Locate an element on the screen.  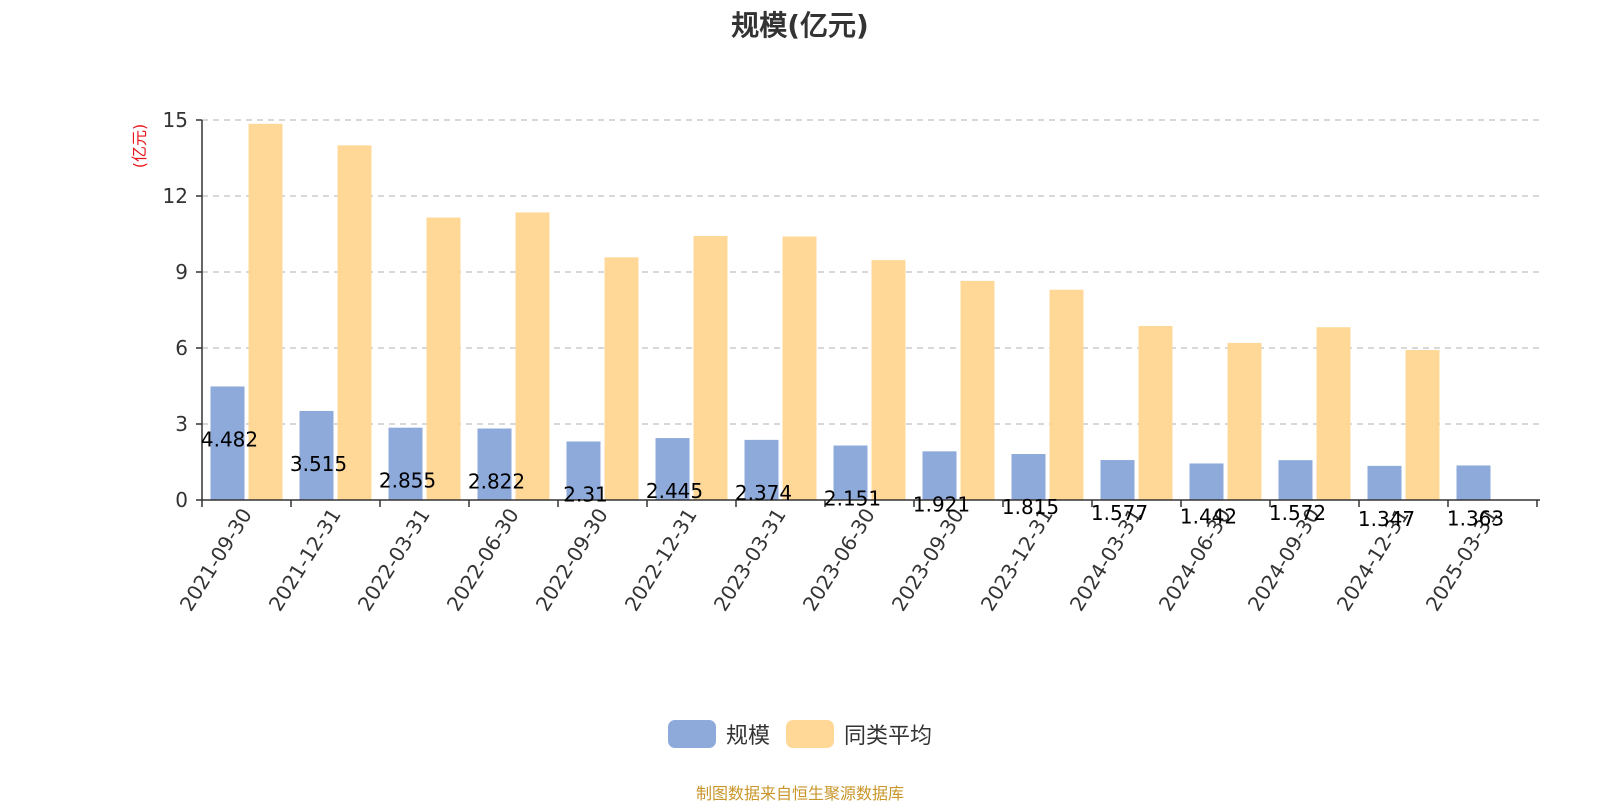
legend-item-peer-average: 同类平均 is located at coordinates (859, 734).